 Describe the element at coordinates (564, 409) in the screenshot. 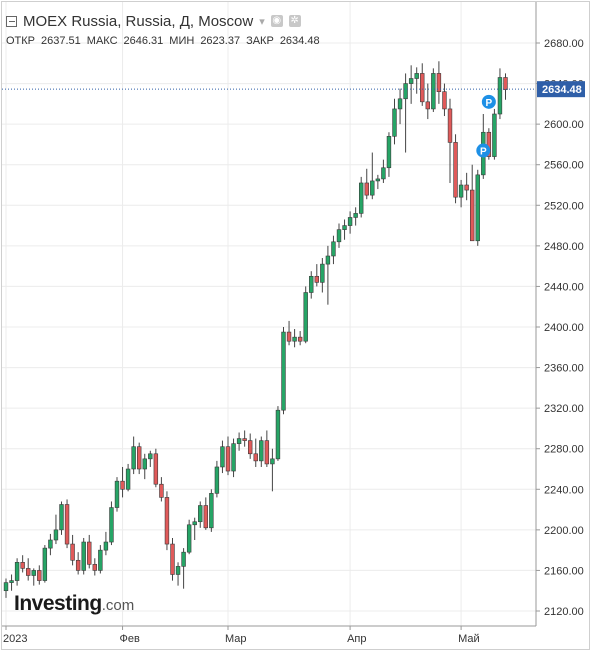

I see `y-tick-label: 2320.00` at that location.